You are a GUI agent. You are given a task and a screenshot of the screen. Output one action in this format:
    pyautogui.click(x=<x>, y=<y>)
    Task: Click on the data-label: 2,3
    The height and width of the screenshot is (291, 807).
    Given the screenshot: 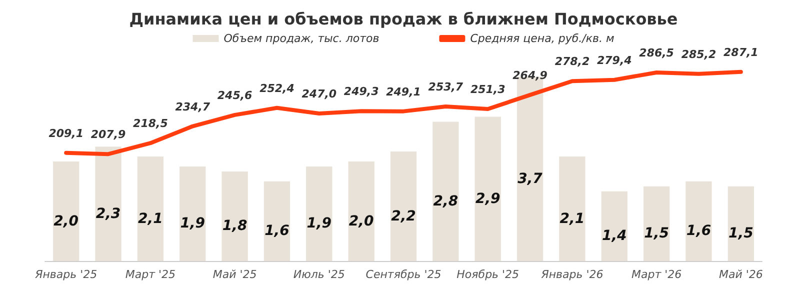 What is the action you would take?
    pyautogui.click(x=108, y=214)
    